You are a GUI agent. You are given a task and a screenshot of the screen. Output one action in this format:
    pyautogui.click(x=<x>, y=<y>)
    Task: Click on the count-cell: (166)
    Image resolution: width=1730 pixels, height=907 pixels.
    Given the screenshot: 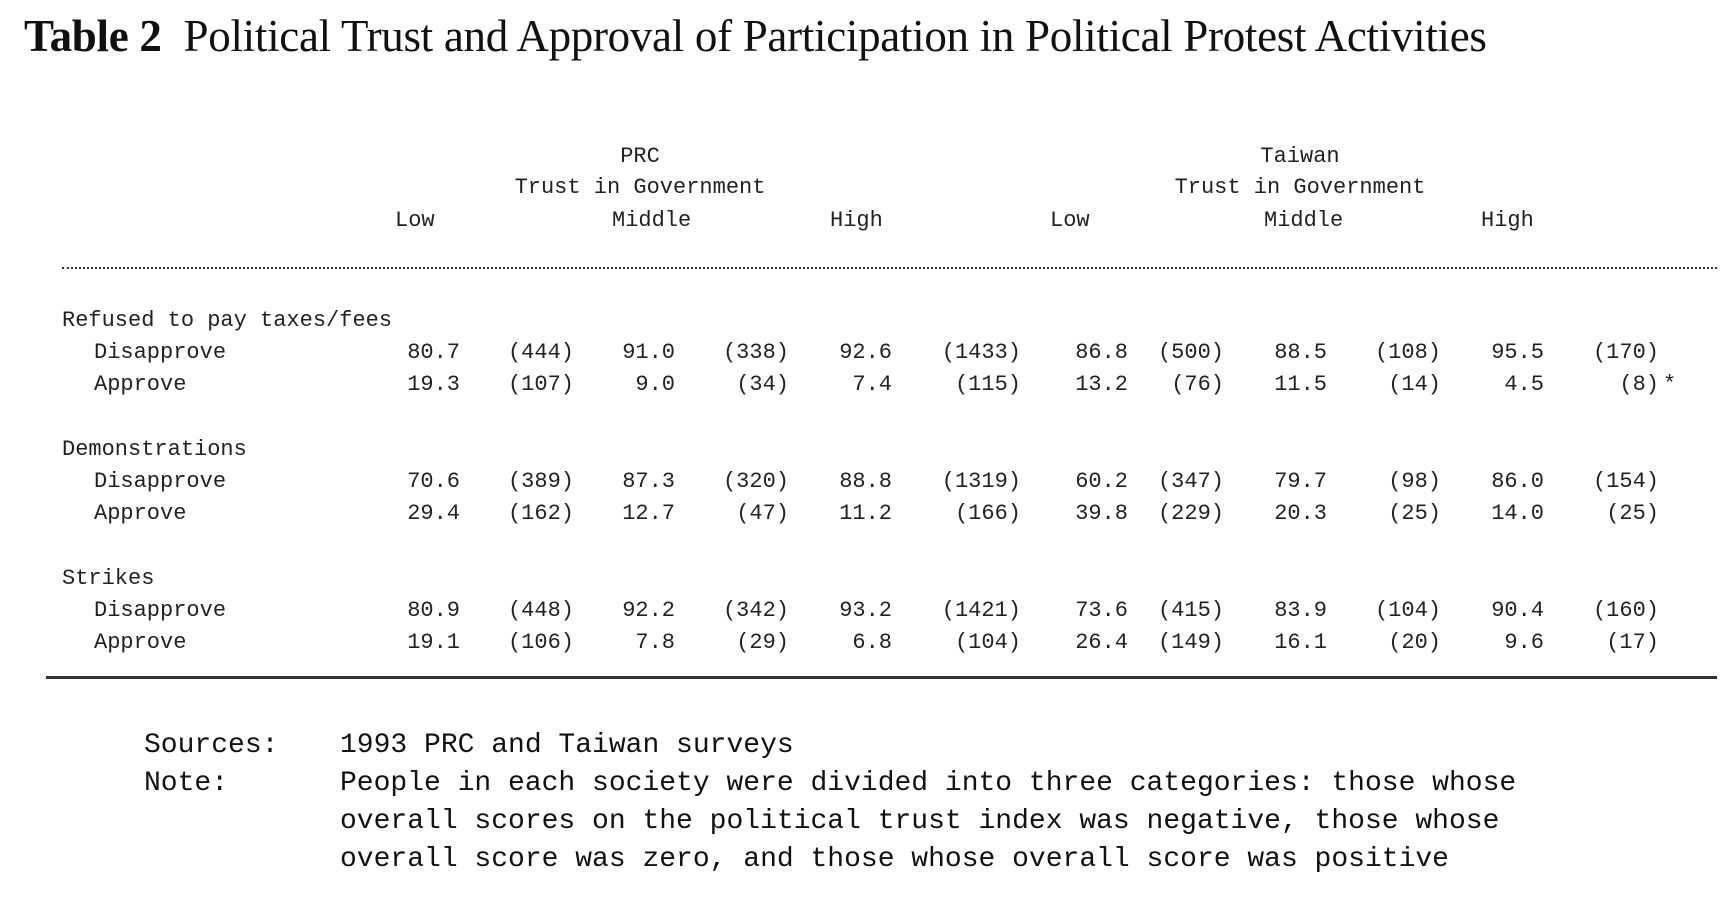 What is the action you would take?
    pyautogui.click(x=987, y=513)
    